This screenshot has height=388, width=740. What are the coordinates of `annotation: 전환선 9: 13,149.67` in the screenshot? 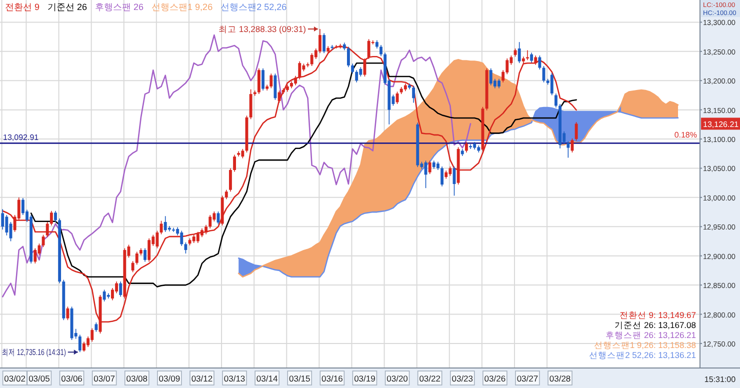 It's located at (657, 315).